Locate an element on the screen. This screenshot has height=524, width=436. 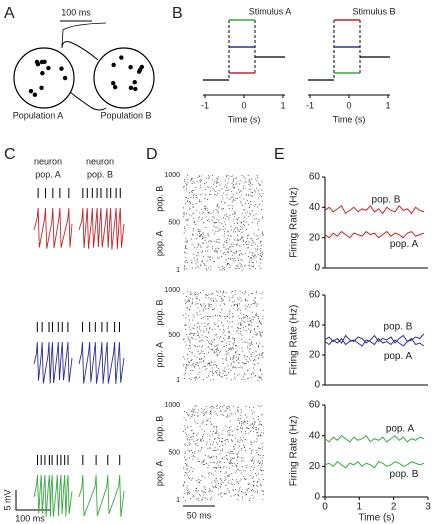
y-tick-label: 20 is located at coordinates (315, 237).